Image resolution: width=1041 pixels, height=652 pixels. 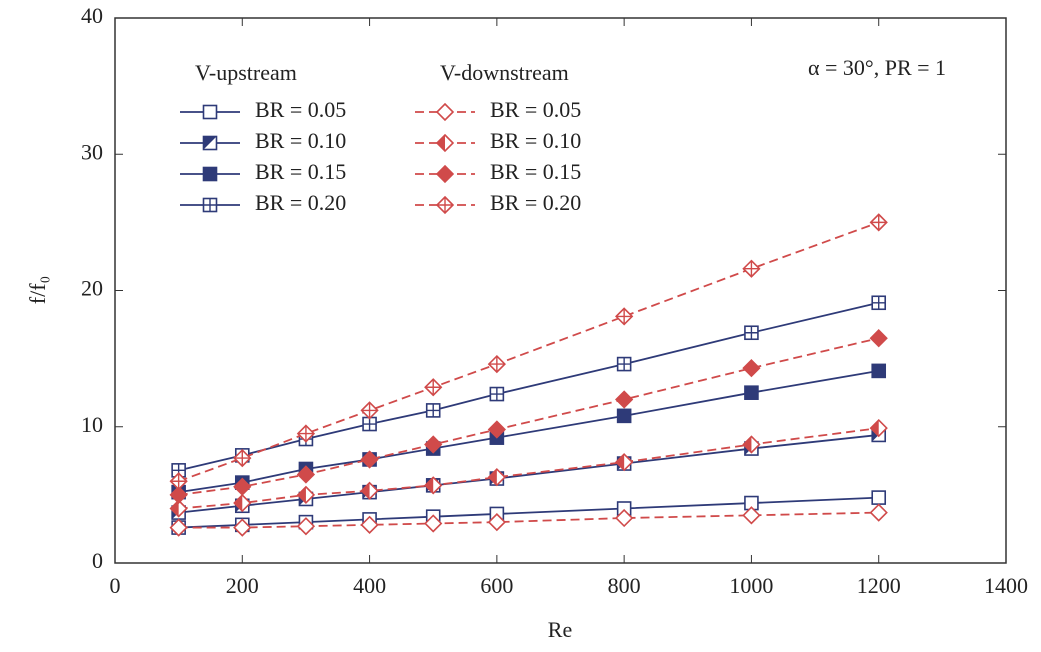 What do you see at coordinates (37, 290) in the screenshot?
I see `y-axis-label: f/f₀` at bounding box center [37, 290].